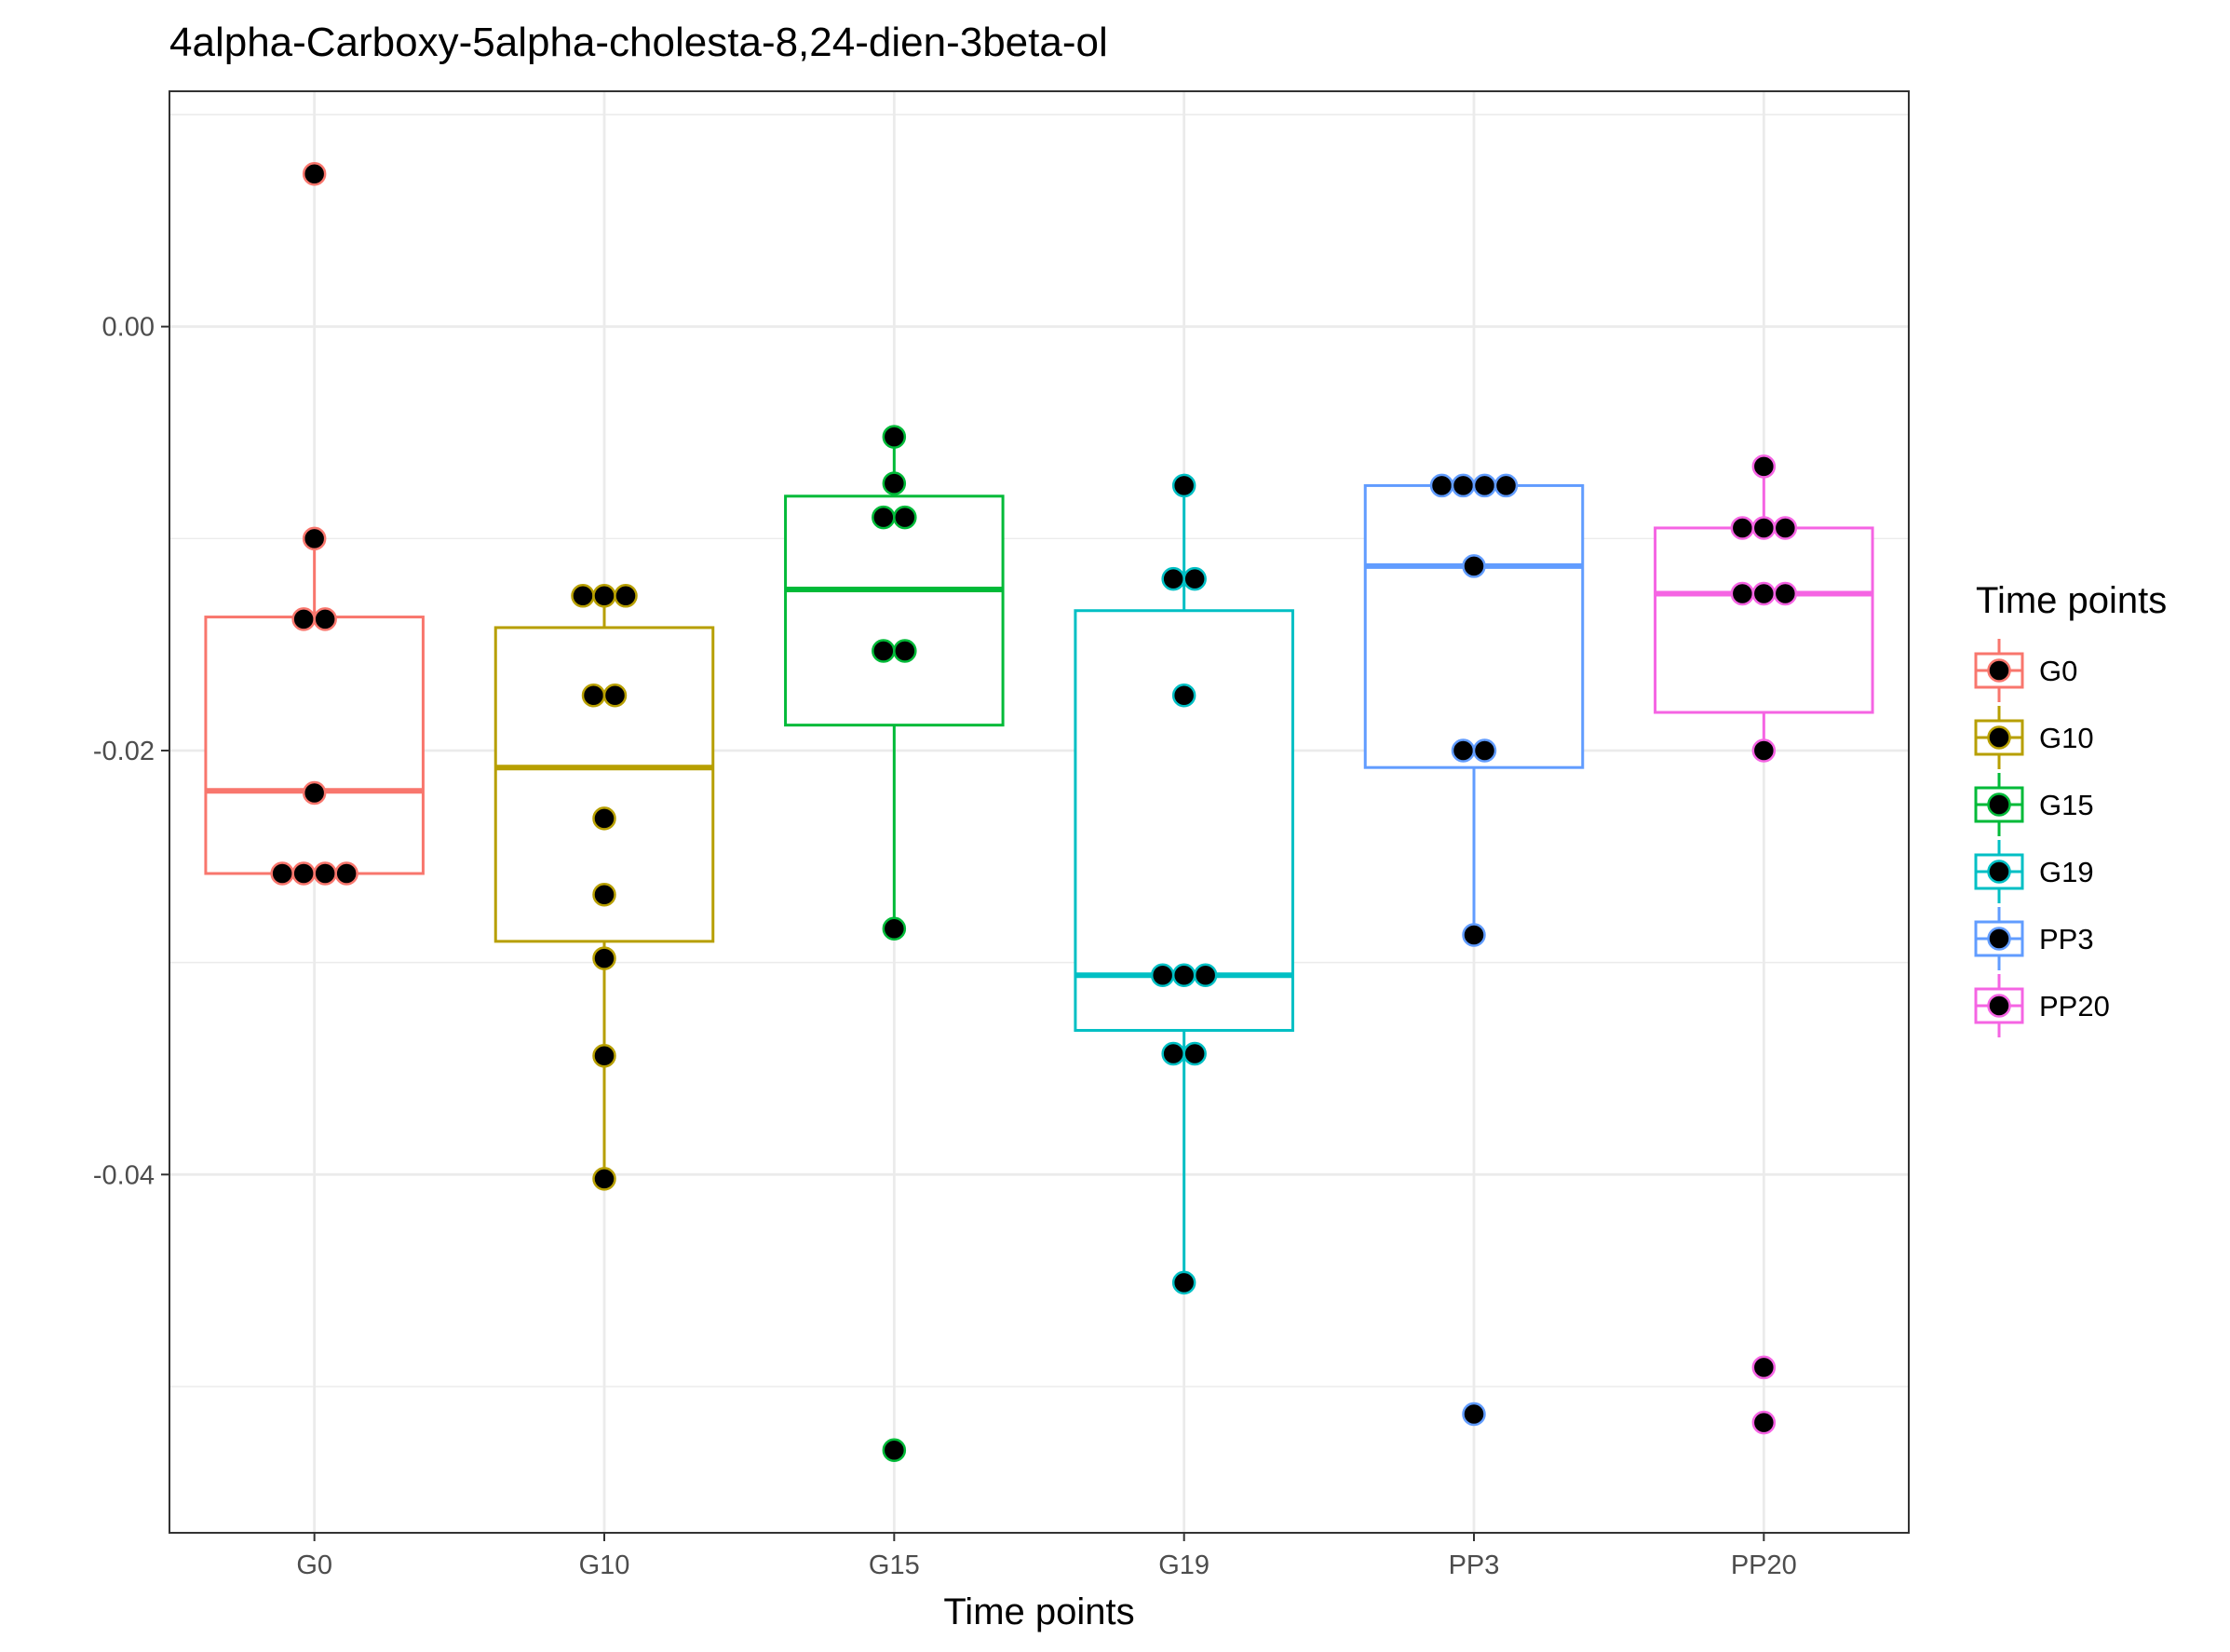 Image resolution: width=2230 pixels, height=1652 pixels. Describe the element at coordinates (124, 1175) in the screenshot. I see `y-tick-label: -0.04` at that location.